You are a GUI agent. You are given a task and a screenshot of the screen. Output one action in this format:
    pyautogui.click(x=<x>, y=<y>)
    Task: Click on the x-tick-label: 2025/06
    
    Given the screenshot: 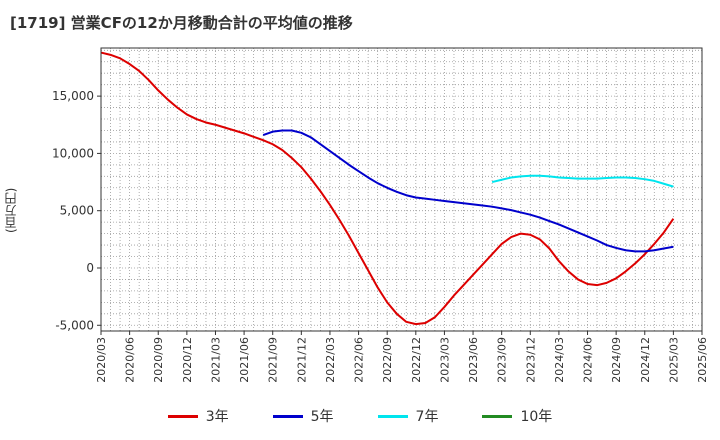 What is the action you would take?
    pyautogui.click(x=702, y=360)
    